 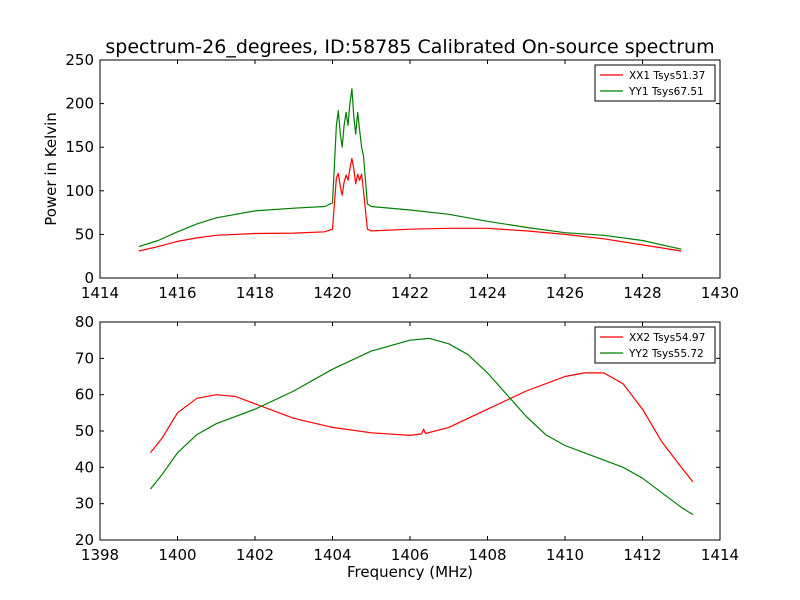 I want to click on x-axis-label: Frequency (MHz), so click(x=410, y=572).